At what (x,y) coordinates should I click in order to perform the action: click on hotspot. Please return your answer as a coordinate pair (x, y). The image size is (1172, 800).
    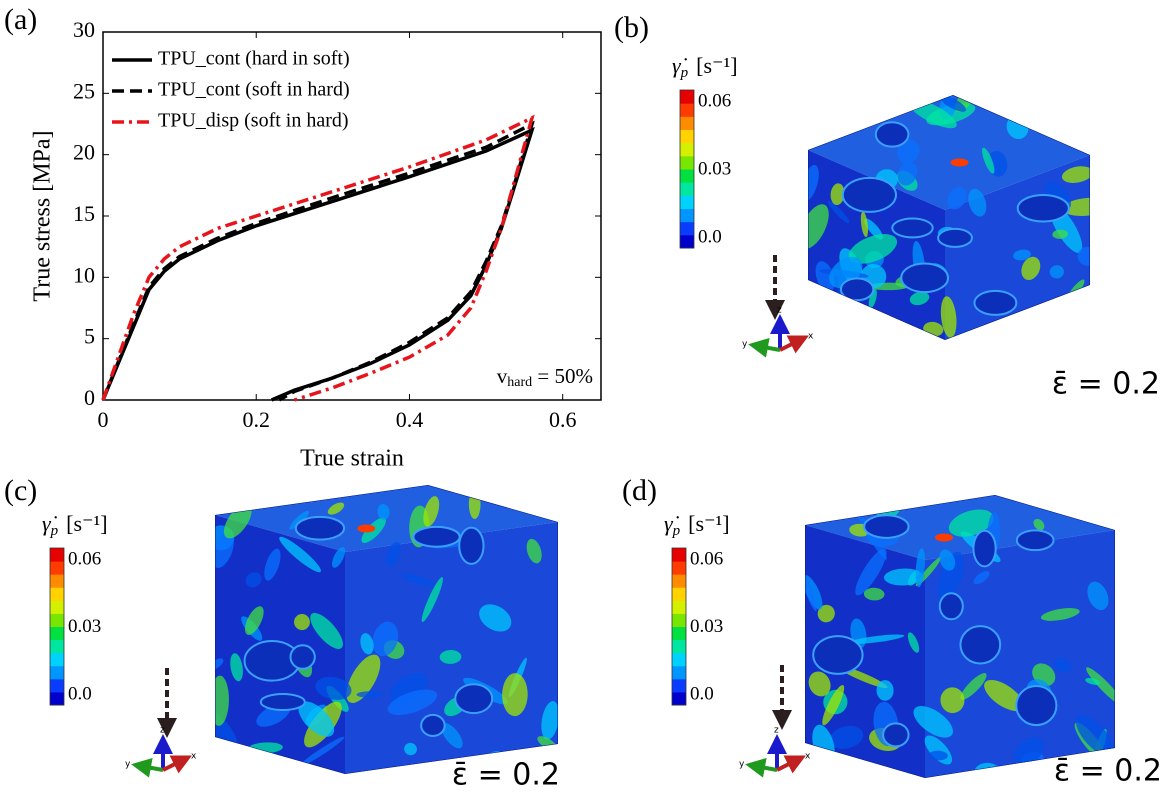
    Looking at the image, I should click on (959, 162).